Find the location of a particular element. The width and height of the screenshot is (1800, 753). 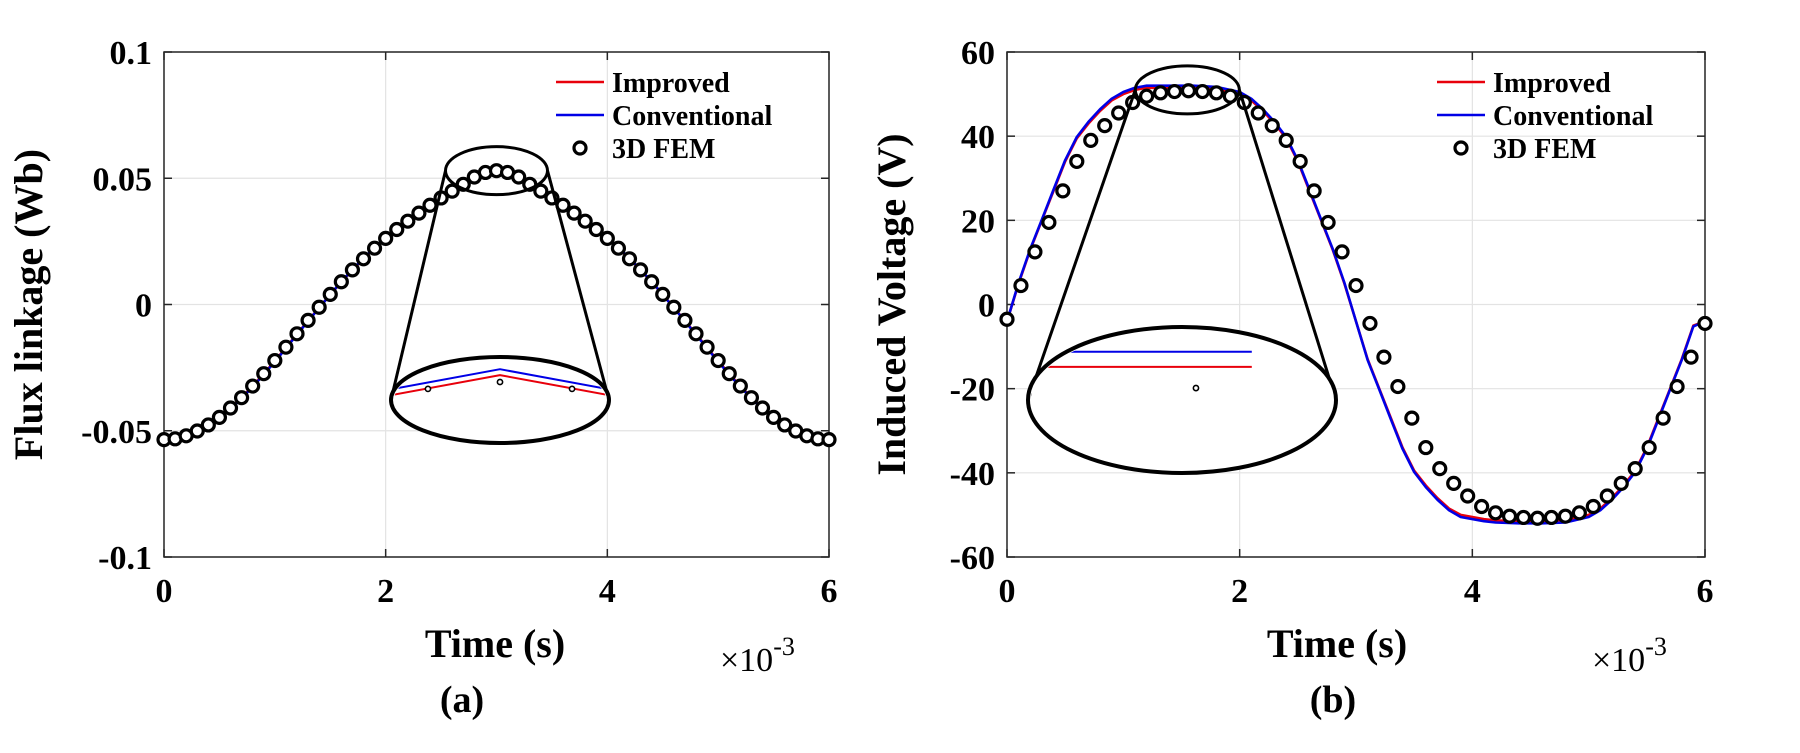

x-multiplier-exp-b: -3 is located at coordinates (1656, 646).